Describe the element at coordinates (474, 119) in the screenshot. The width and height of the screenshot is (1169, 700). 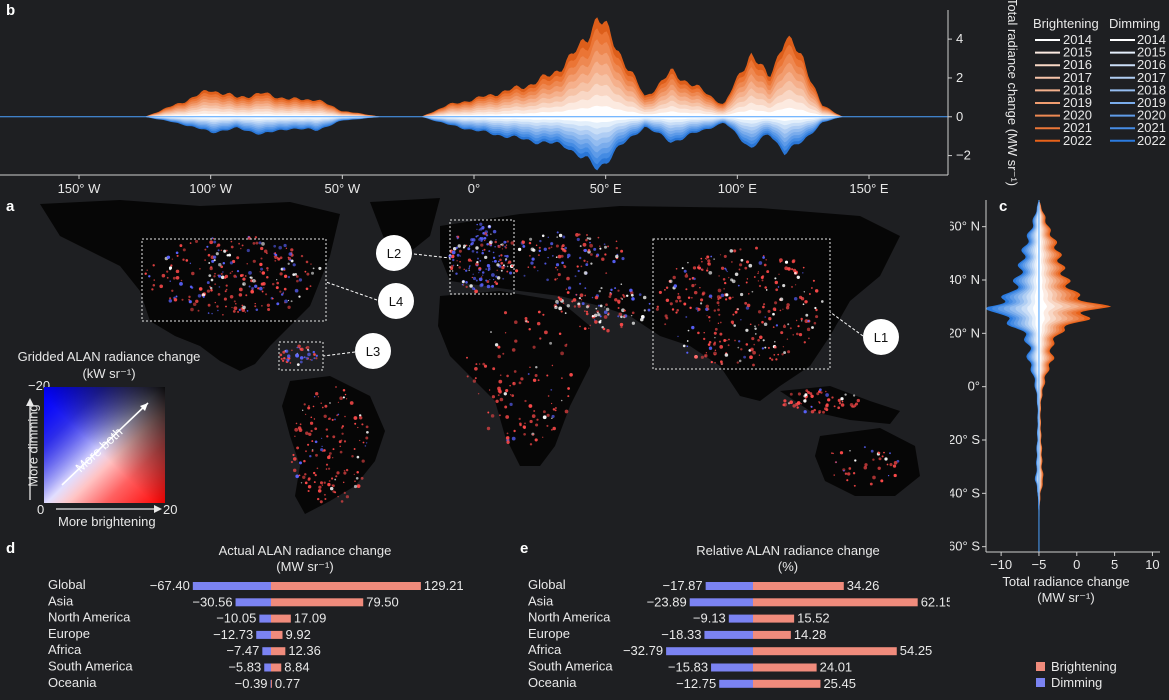
I see `dimming-area-2014` at that location.